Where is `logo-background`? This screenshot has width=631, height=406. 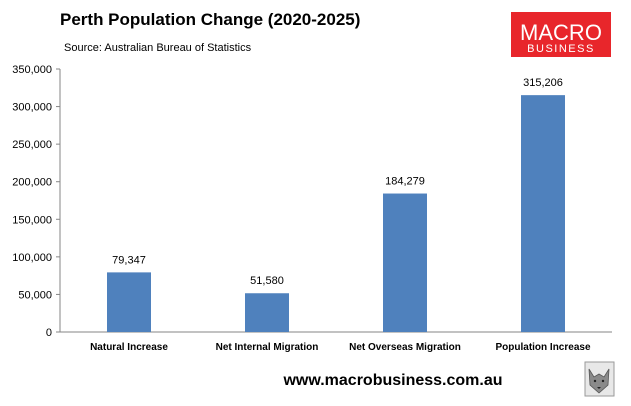 logo-background is located at coordinates (561, 34).